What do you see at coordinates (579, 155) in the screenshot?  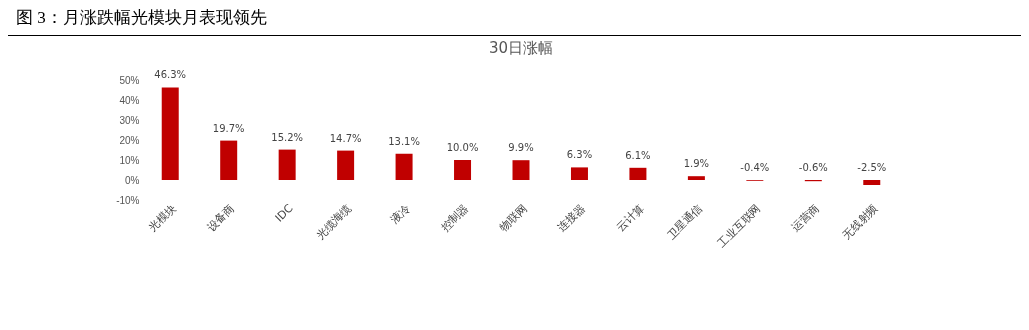 I see `data-label: 6.3%` at bounding box center [579, 155].